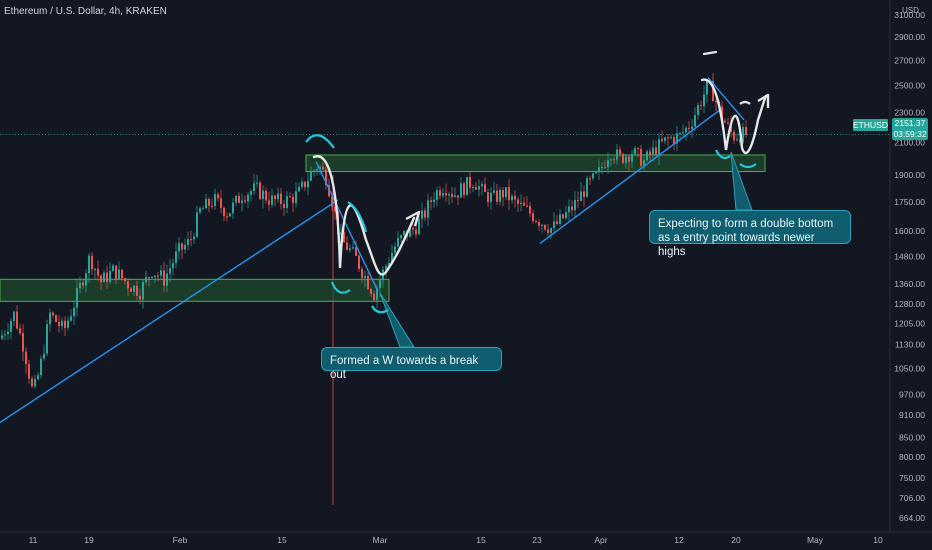 This screenshot has height=550, width=932. What do you see at coordinates (909, 304) in the screenshot?
I see `y-tick-label: 1280.00` at bounding box center [909, 304].